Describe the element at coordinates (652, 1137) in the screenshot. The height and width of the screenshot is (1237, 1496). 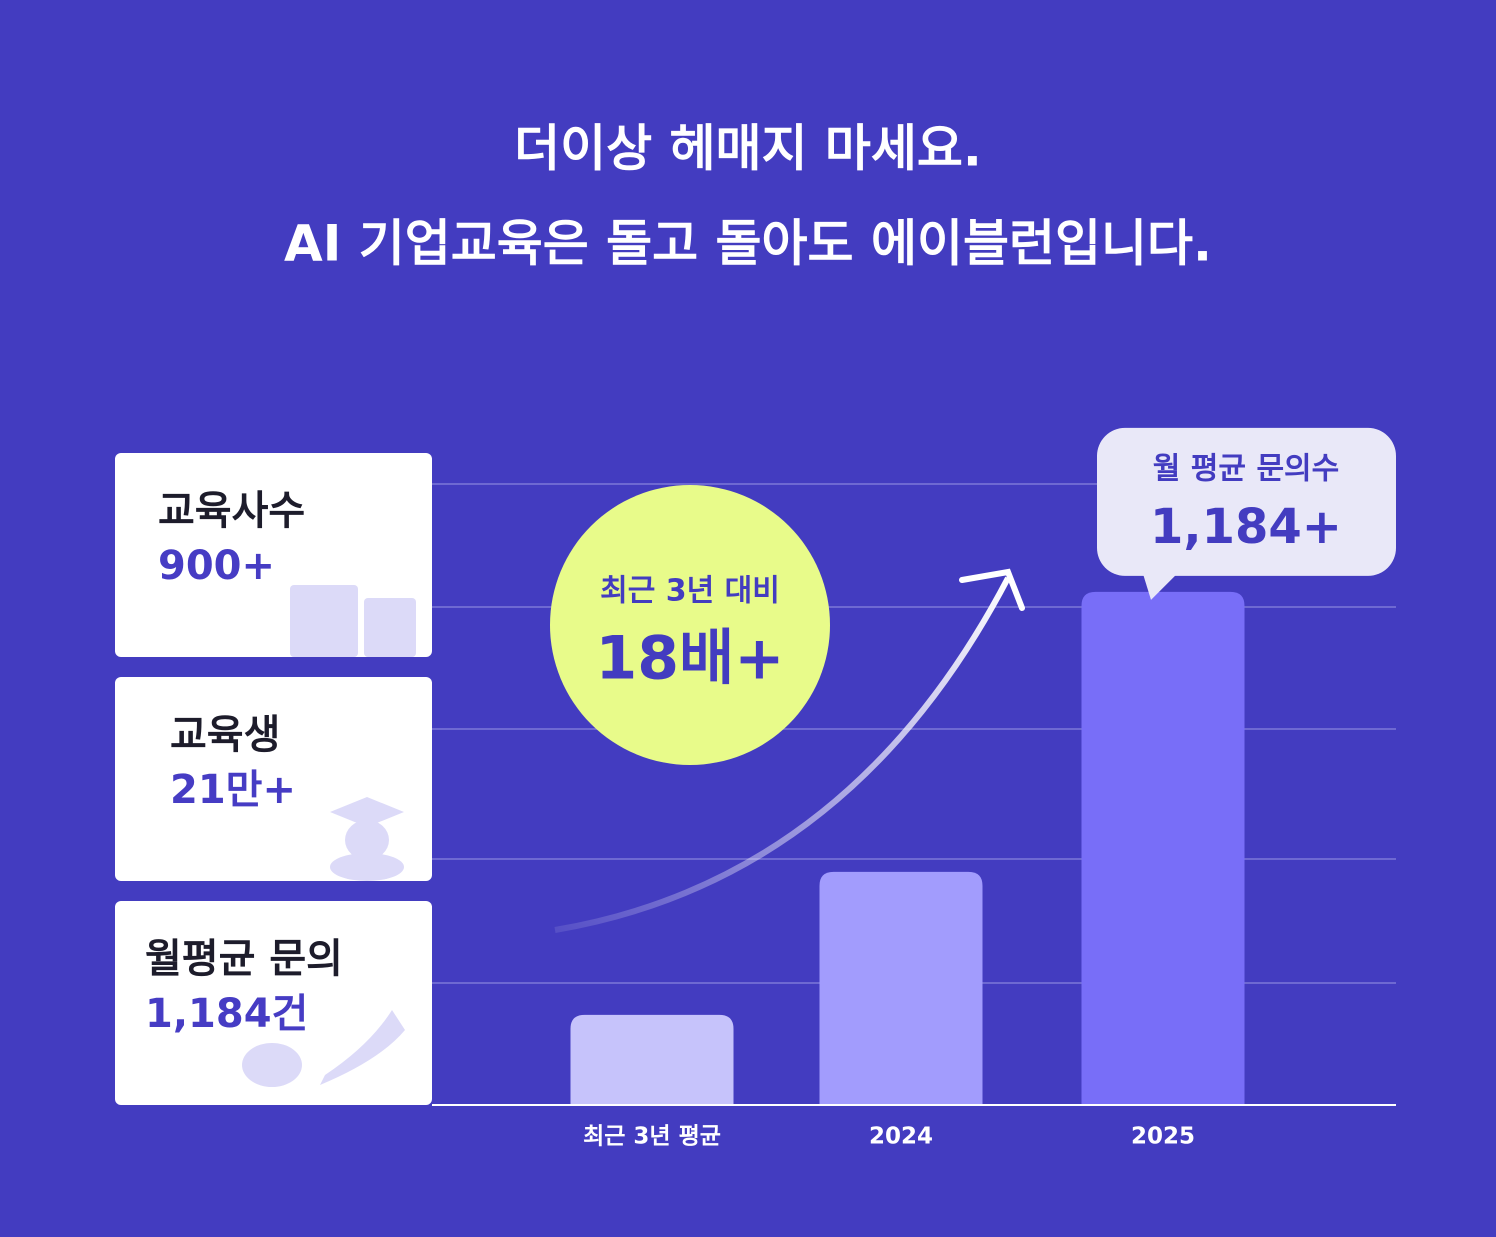
I see `x-tick-label: 최근 3년 평균` at that location.